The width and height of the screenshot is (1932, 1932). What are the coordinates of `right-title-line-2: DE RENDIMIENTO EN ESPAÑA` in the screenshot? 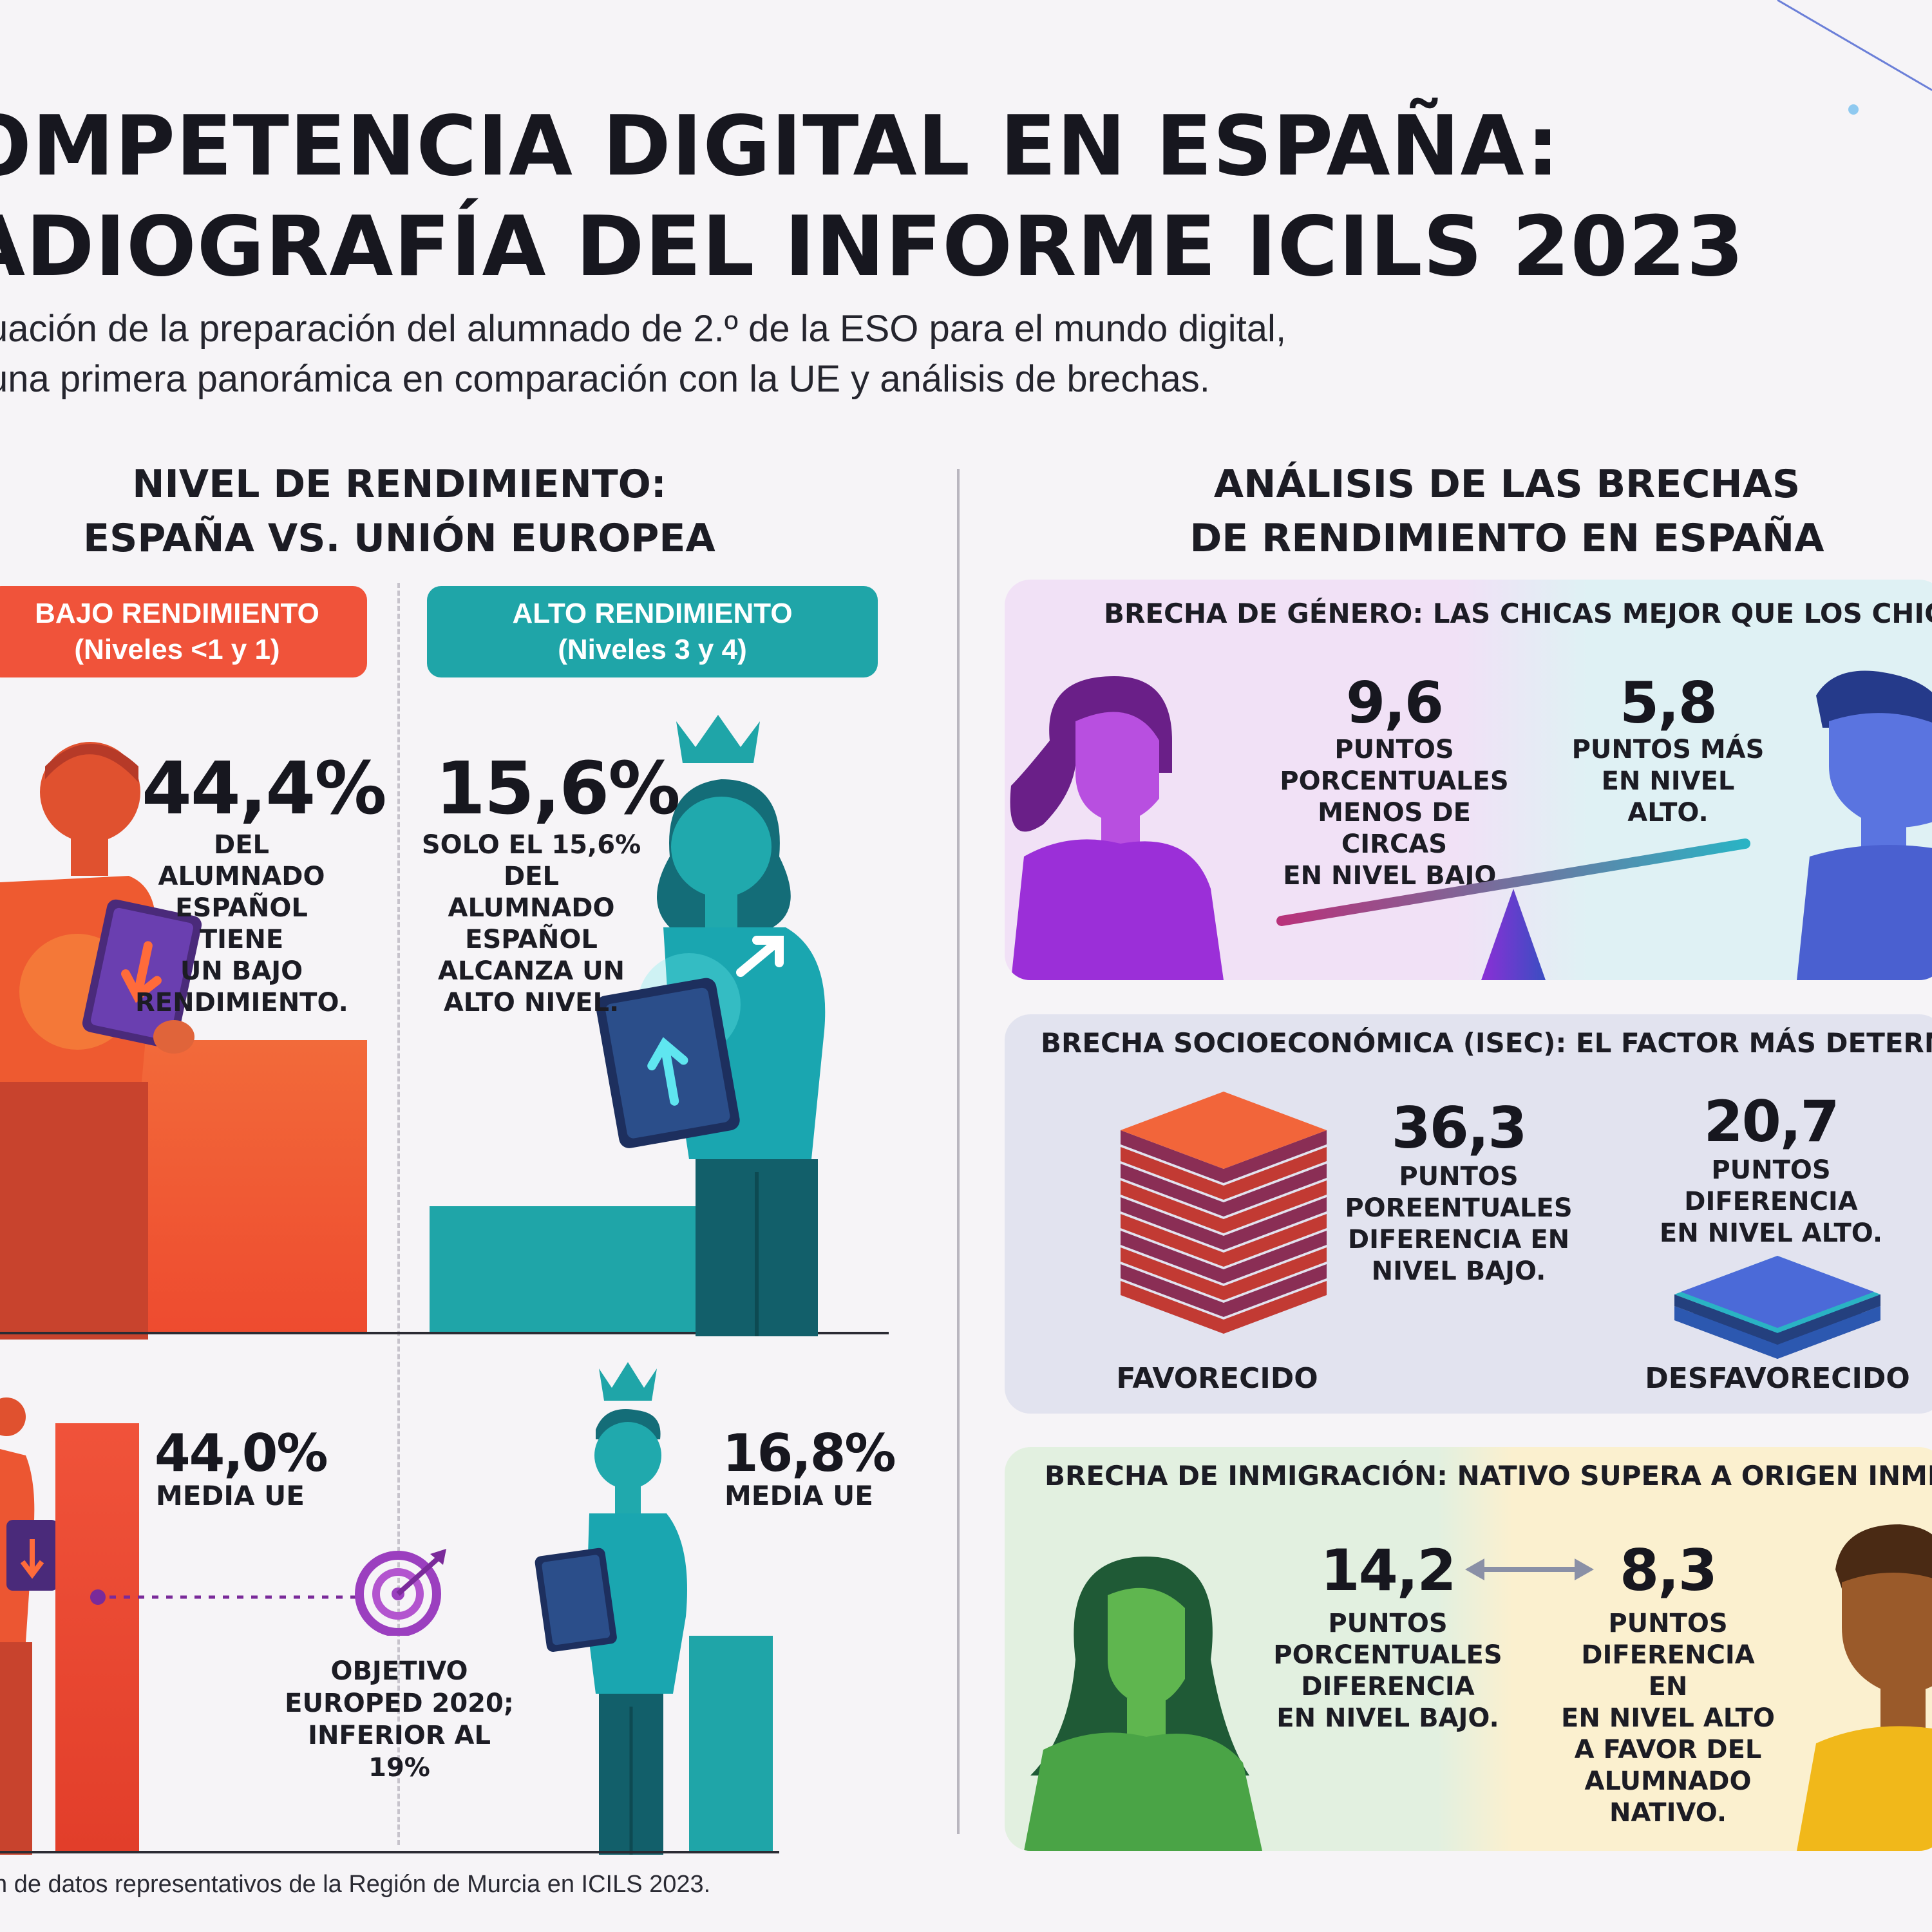 It's located at (1506, 538).